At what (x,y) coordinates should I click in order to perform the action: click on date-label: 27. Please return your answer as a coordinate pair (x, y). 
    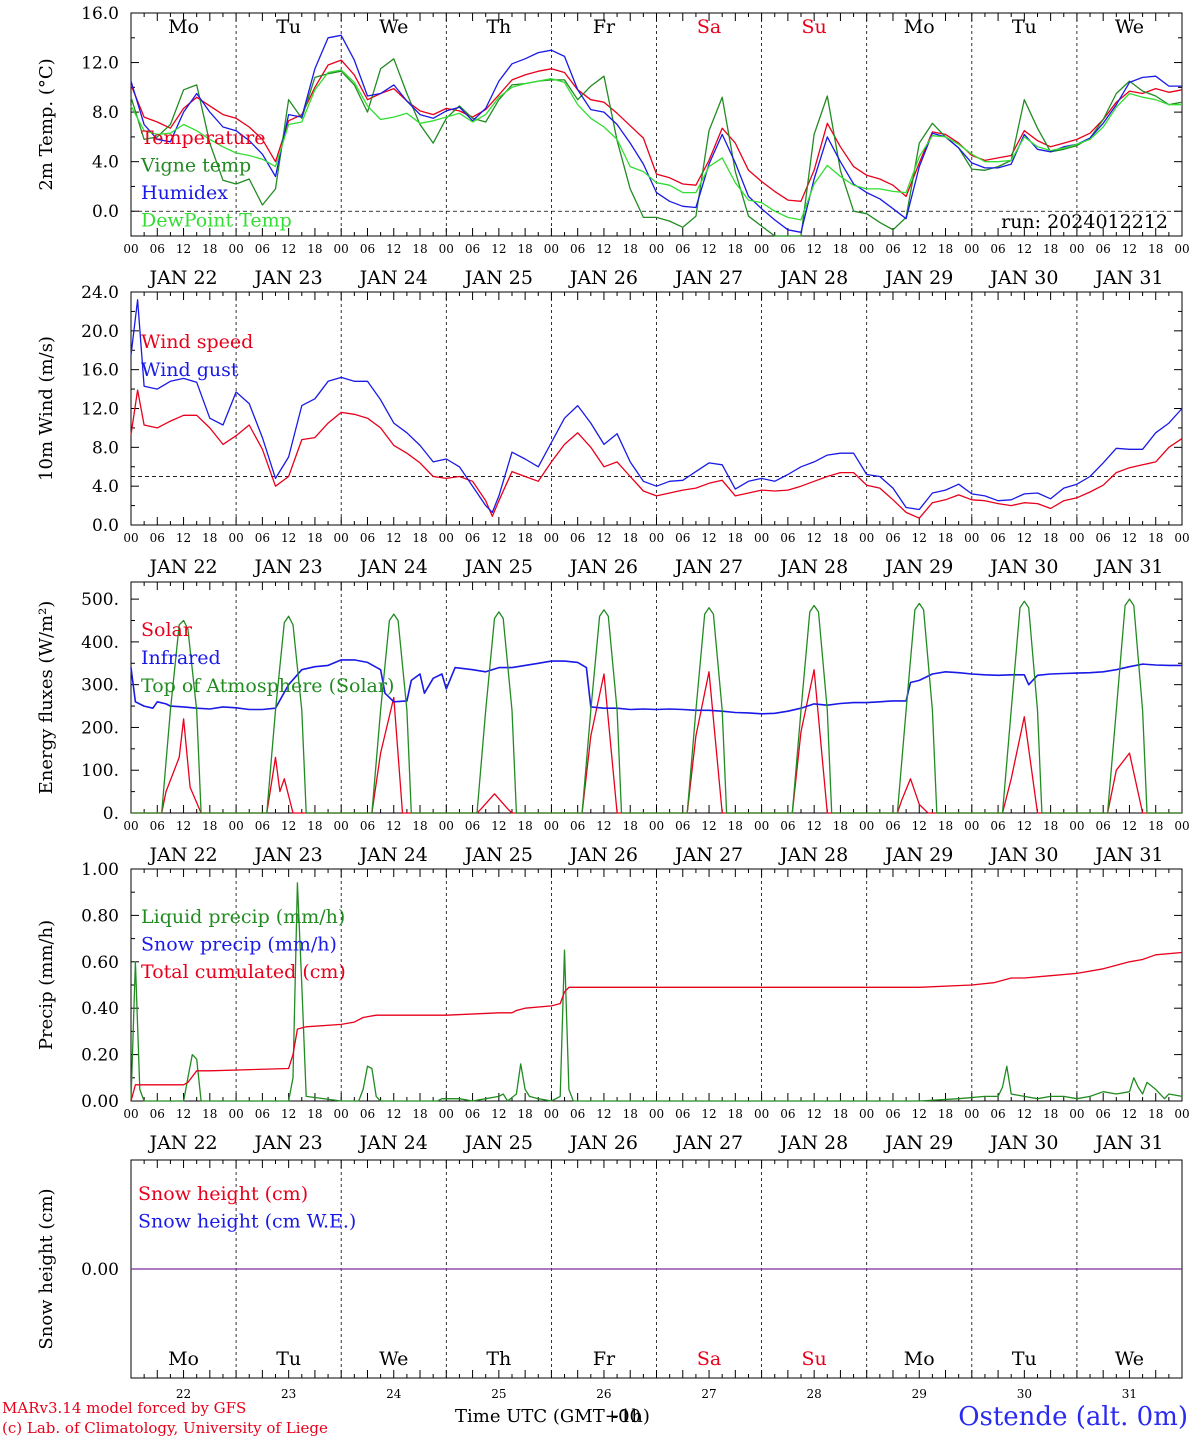
    Looking at the image, I should click on (708, 1394).